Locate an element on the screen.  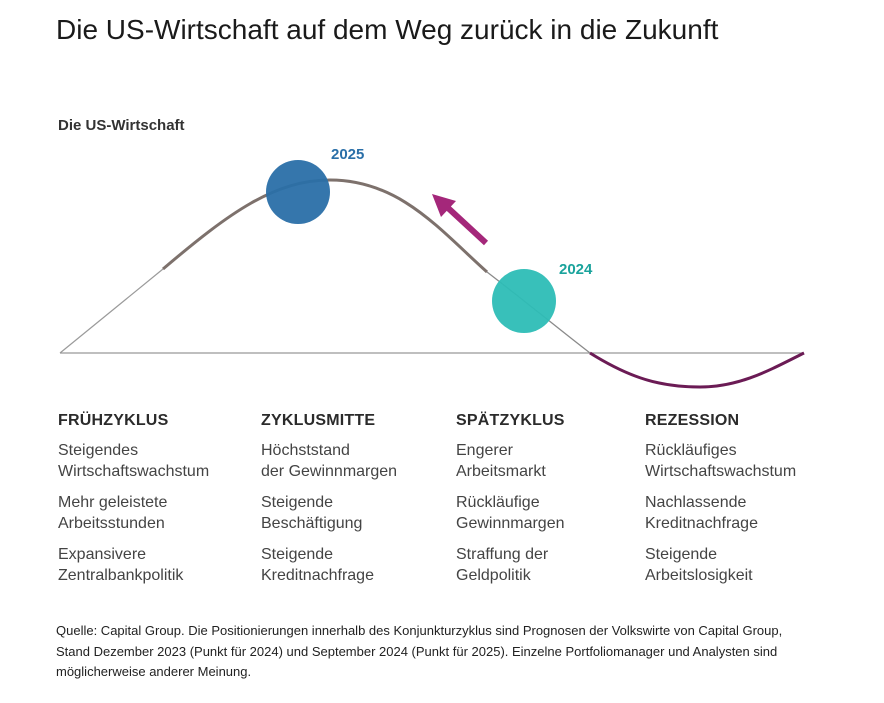
phase-item: Straffung der Geldpolitik is located at coordinates (502, 565).